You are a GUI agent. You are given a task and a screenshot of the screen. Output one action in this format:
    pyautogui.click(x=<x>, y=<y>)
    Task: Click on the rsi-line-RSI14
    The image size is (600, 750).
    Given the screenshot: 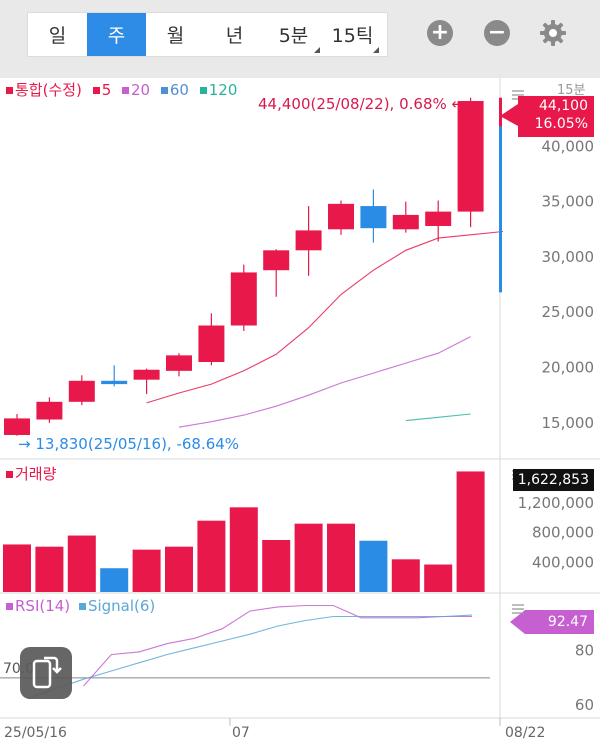 What is the action you would take?
    pyautogui.click(x=277, y=645)
    